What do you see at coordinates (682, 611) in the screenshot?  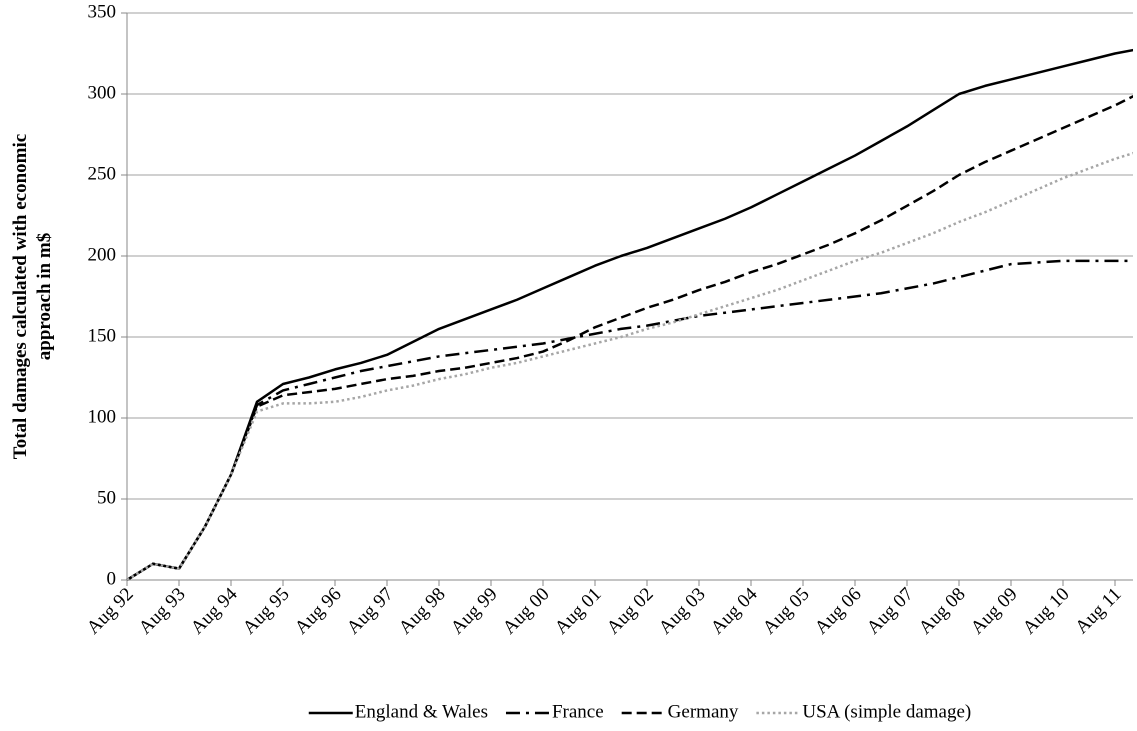 I see `x-tick-label: Aug 03` at bounding box center [682, 611].